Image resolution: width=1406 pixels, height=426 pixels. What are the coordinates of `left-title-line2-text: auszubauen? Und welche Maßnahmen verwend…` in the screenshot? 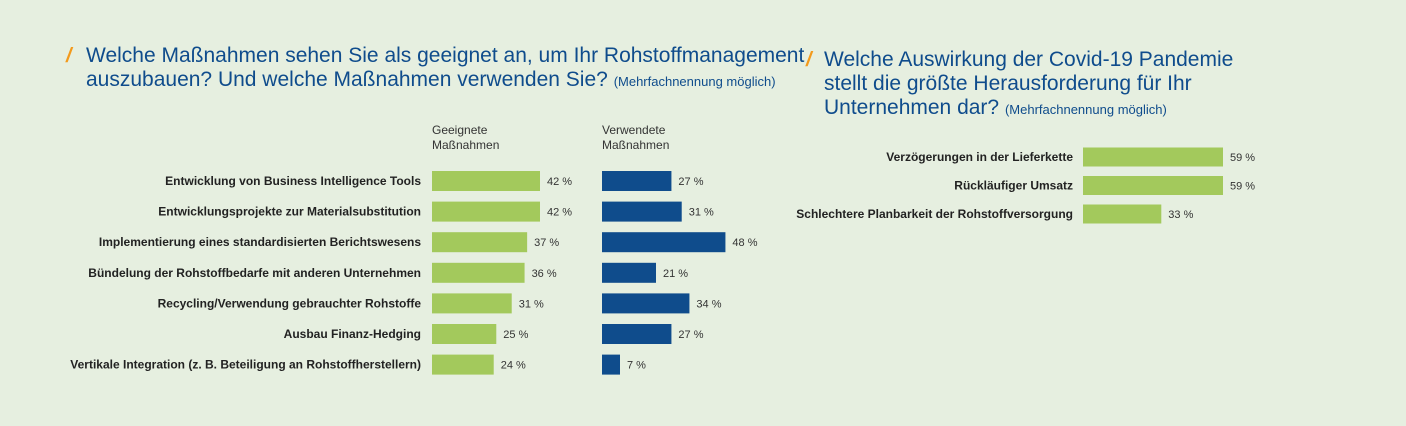 It's located at (347, 79).